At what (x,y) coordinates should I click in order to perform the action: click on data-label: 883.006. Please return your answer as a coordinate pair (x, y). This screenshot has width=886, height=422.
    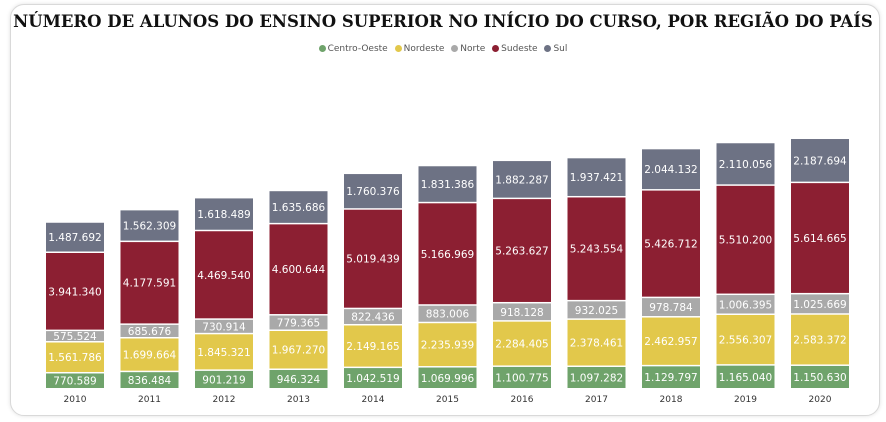
    Looking at the image, I should click on (448, 315).